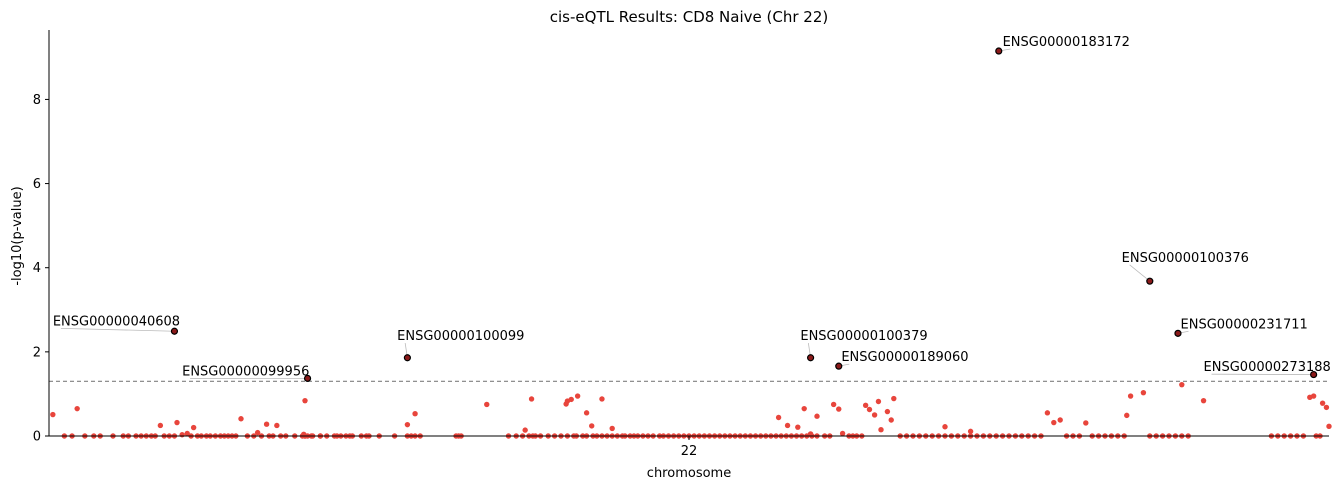 This screenshot has width=1340, height=490. Describe the element at coordinates (1066, 42) in the screenshot. I see `gene-annotation: ENSG00000183172` at that location.